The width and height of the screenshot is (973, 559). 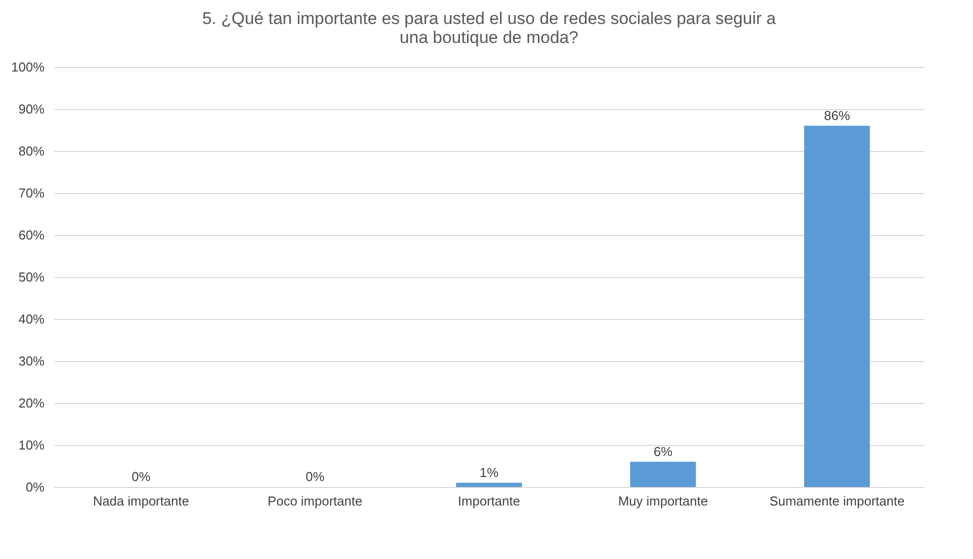 What do you see at coordinates (31, 235) in the screenshot?
I see `y-tick-label: 60%` at bounding box center [31, 235].